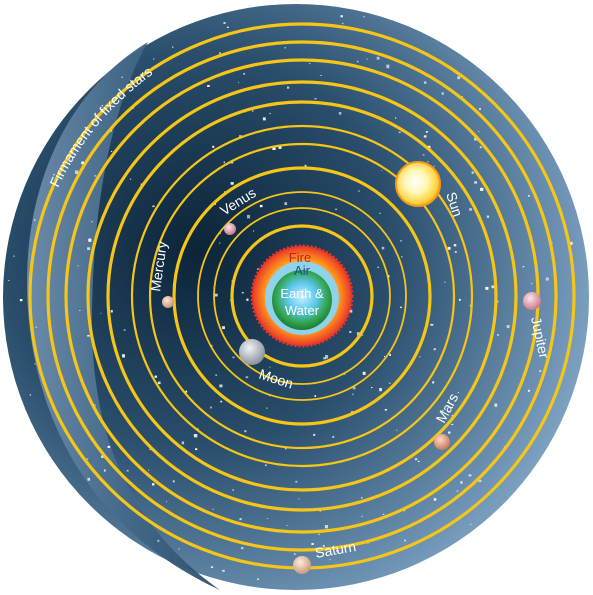 The width and height of the screenshot is (593, 595). I want to click on earth-label: Earth &, so click(302, 293).